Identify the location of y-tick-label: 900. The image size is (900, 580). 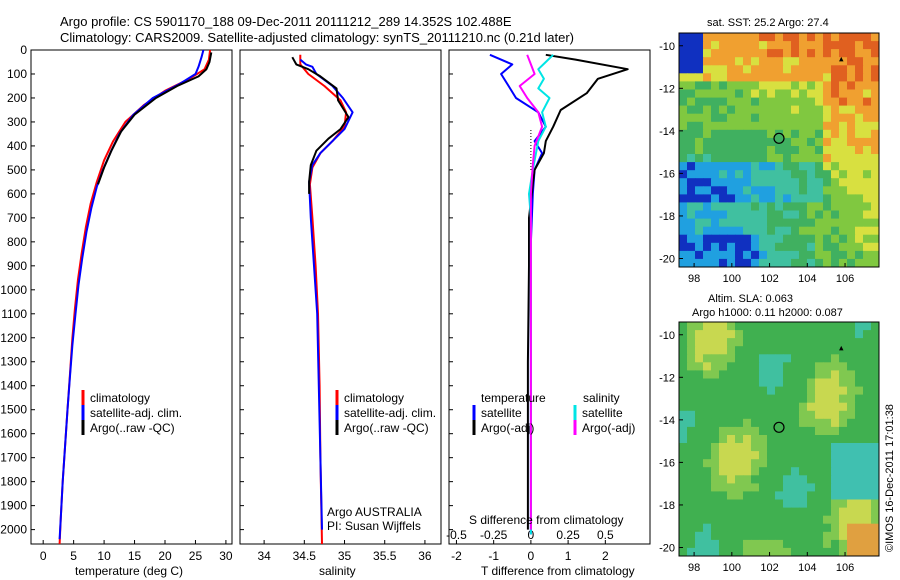
(17, 266).